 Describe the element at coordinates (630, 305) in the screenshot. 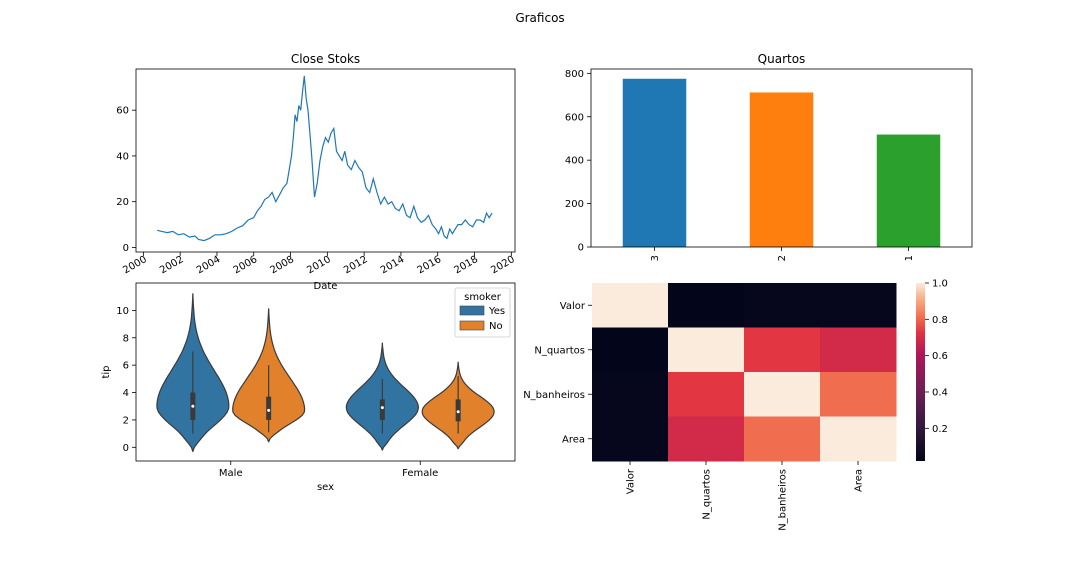

I see `heatmap-cell-Valor-Valor` at that location.